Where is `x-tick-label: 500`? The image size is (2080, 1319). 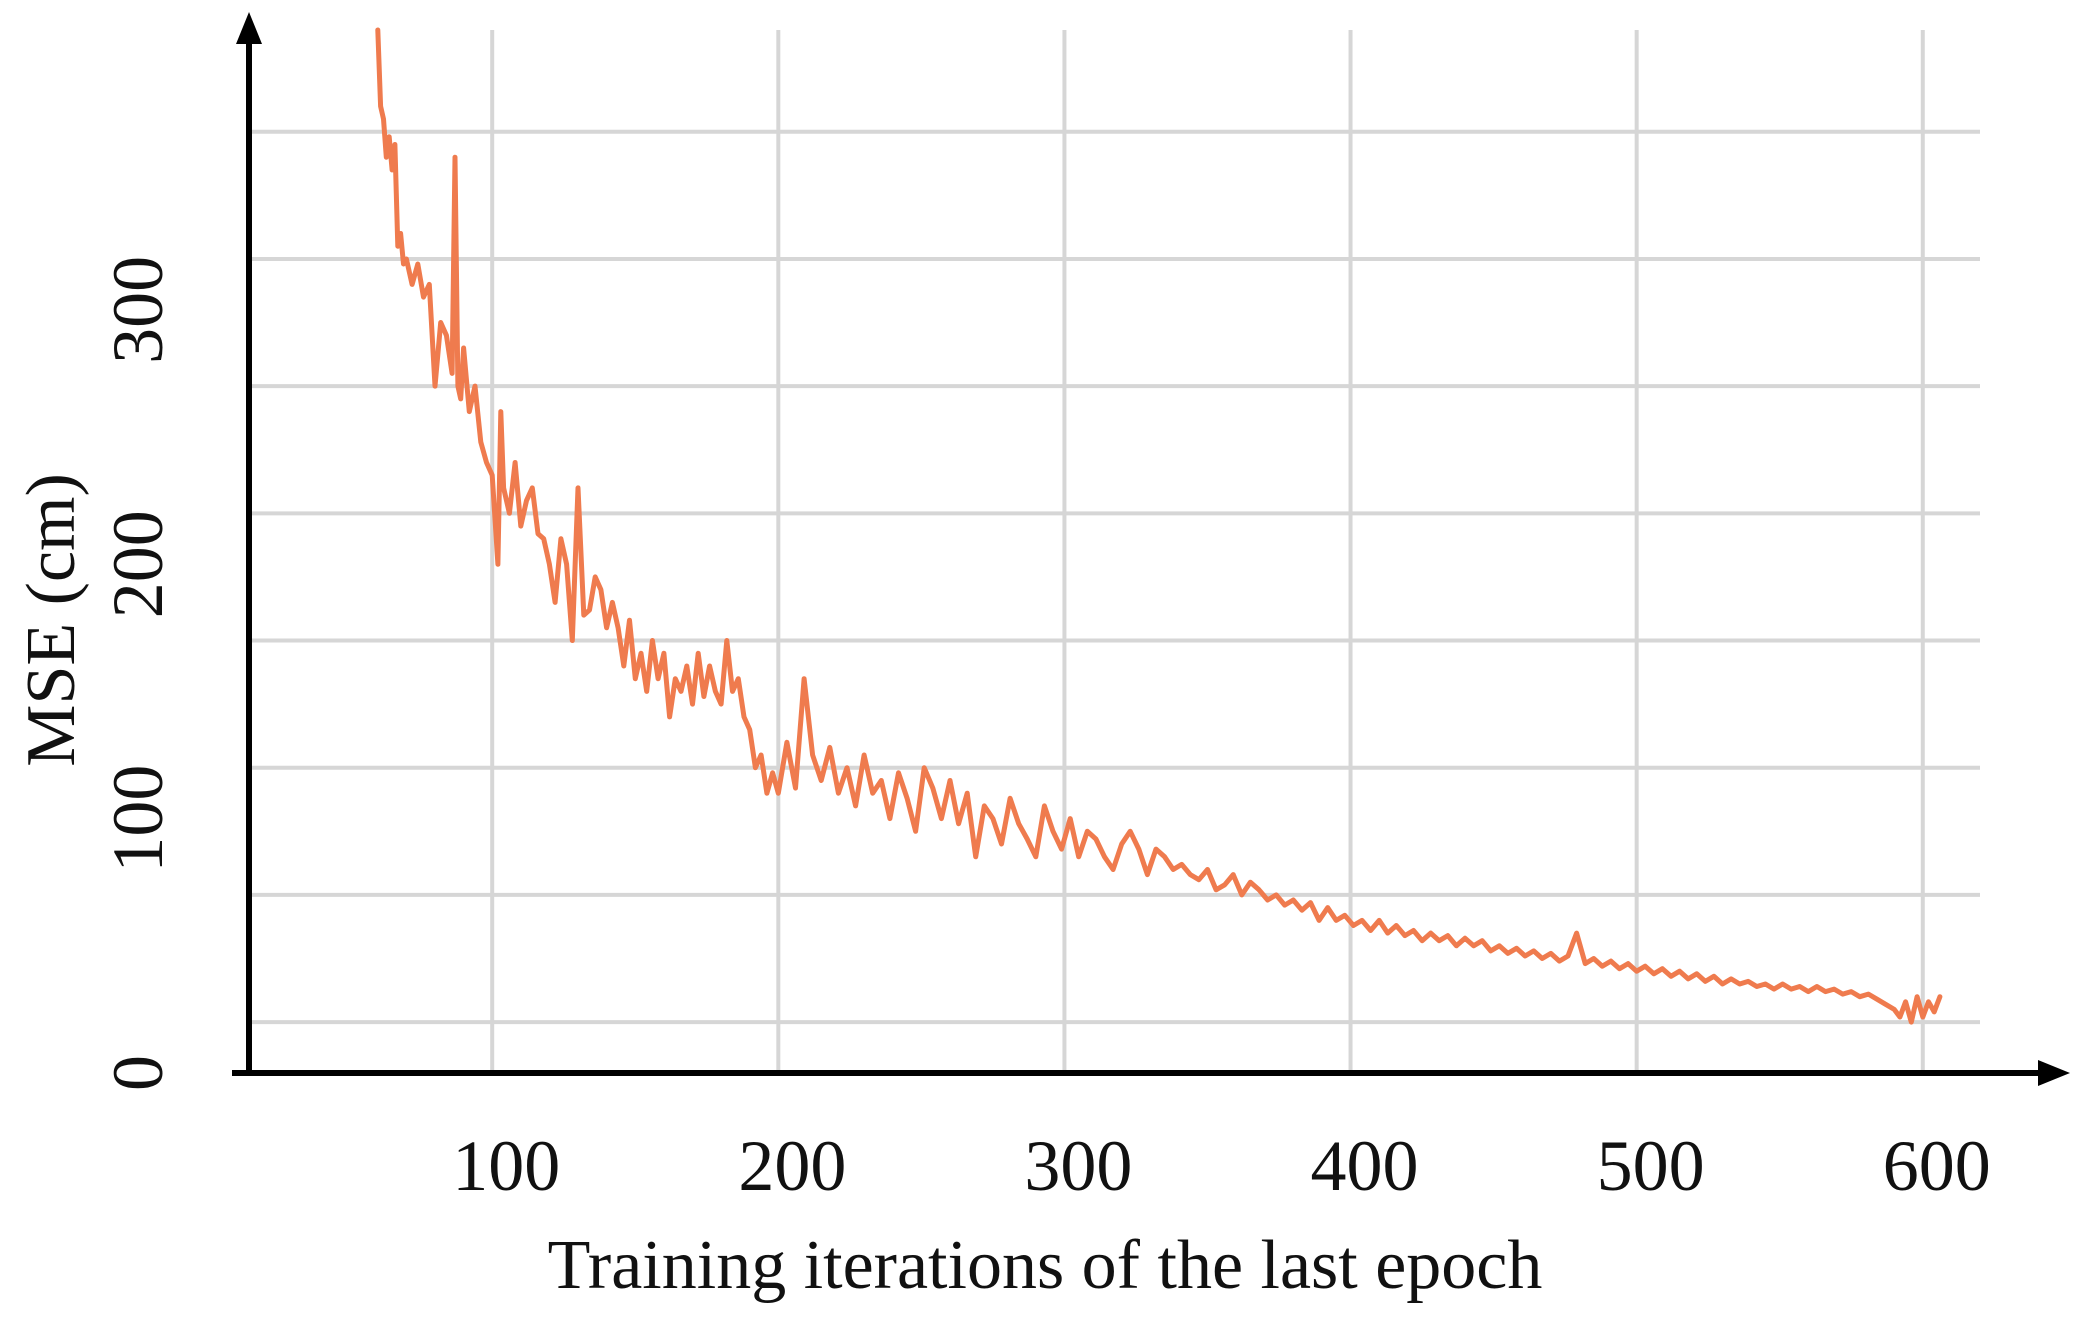
x-tick-label: 500 is located at coordinates (1651, 1166).